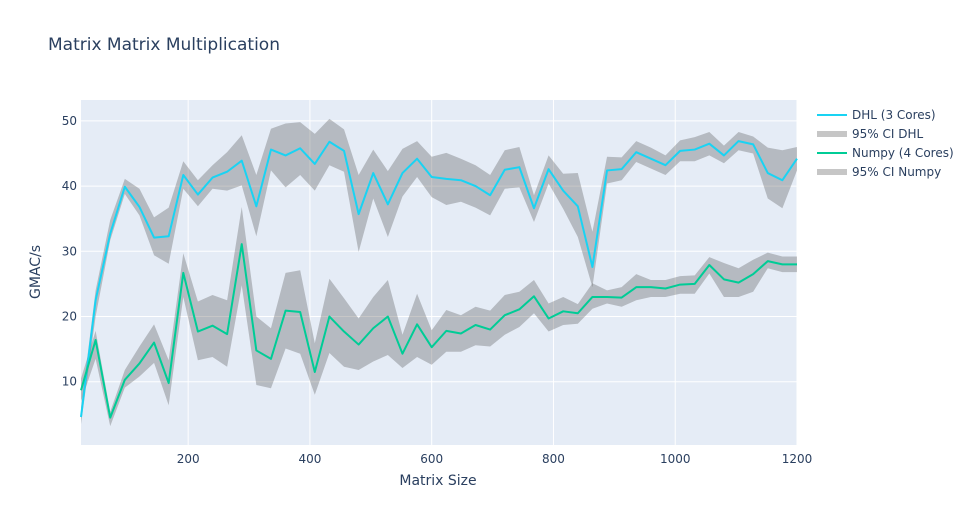 Image resolution: width=971 pixels, height=529 pixels. I want to click on legend-item-ci-numpy: 95% CI Numpy, so click(879, 172).